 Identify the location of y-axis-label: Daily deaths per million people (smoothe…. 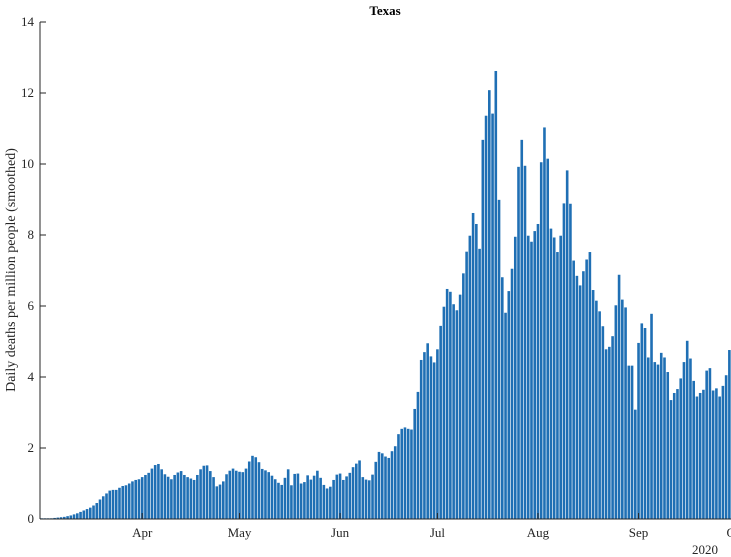
(11, 270).